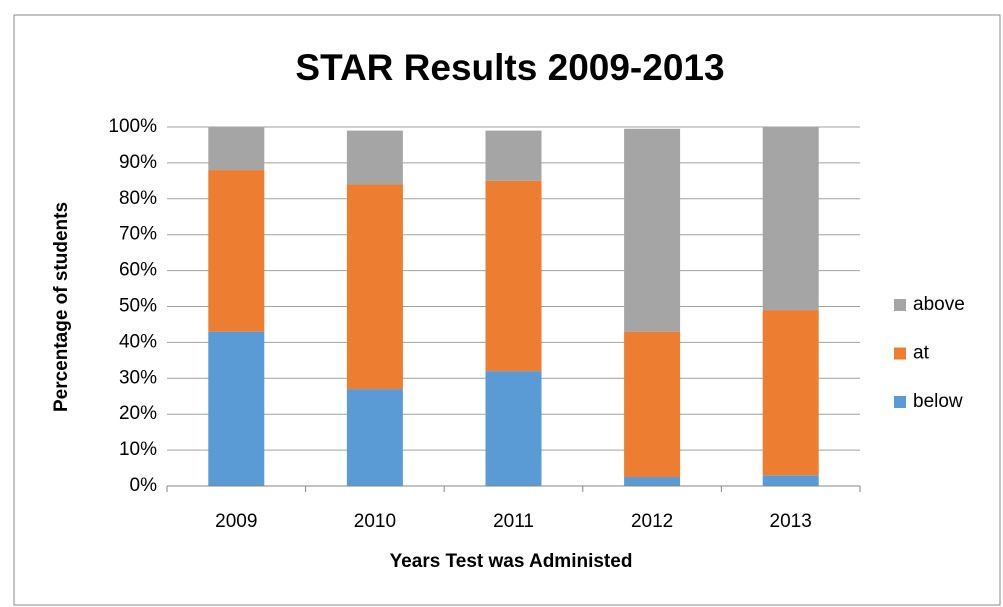 This screenshot has width=1003, height=607. What do you see at coordinates (138, 270) in the screenshot?
I see `y-tick-label: 60%` at bounding box center [138, 270].